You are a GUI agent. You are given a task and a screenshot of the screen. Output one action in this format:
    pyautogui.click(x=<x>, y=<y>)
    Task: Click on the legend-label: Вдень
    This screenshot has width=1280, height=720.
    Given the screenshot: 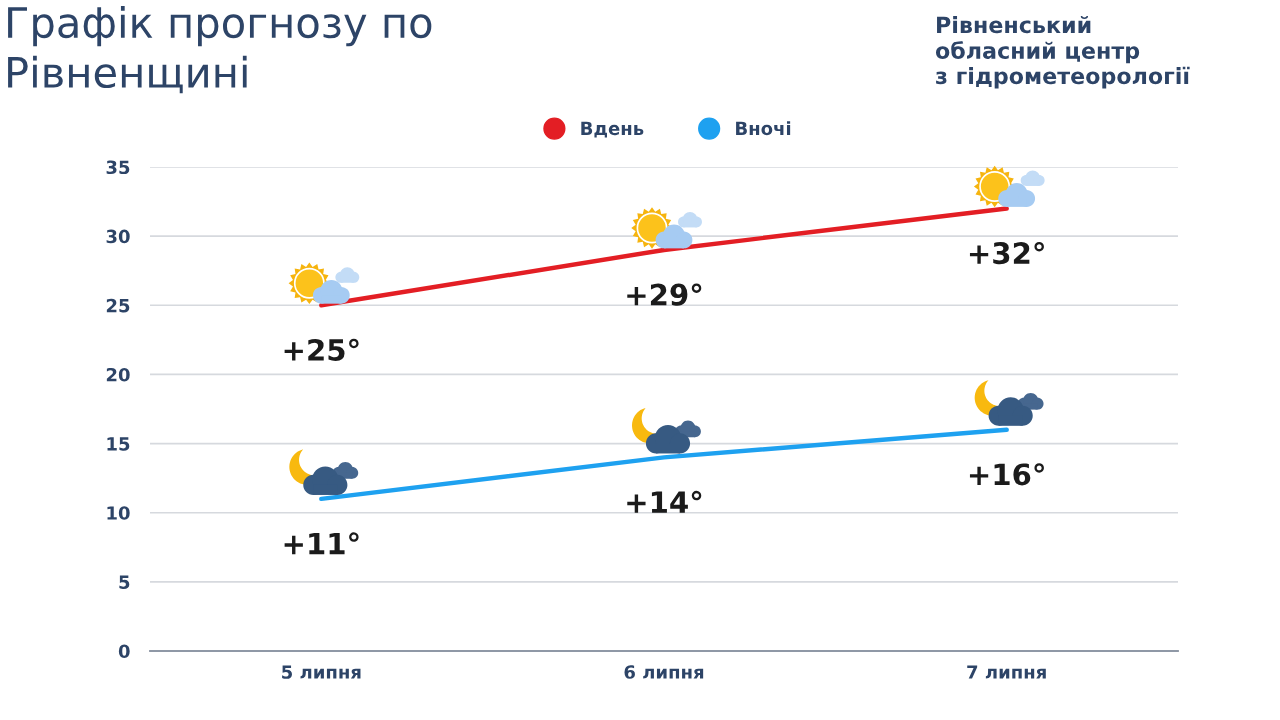 What is the action you would take?
    pyautogui.click(x=612, y=129)
    